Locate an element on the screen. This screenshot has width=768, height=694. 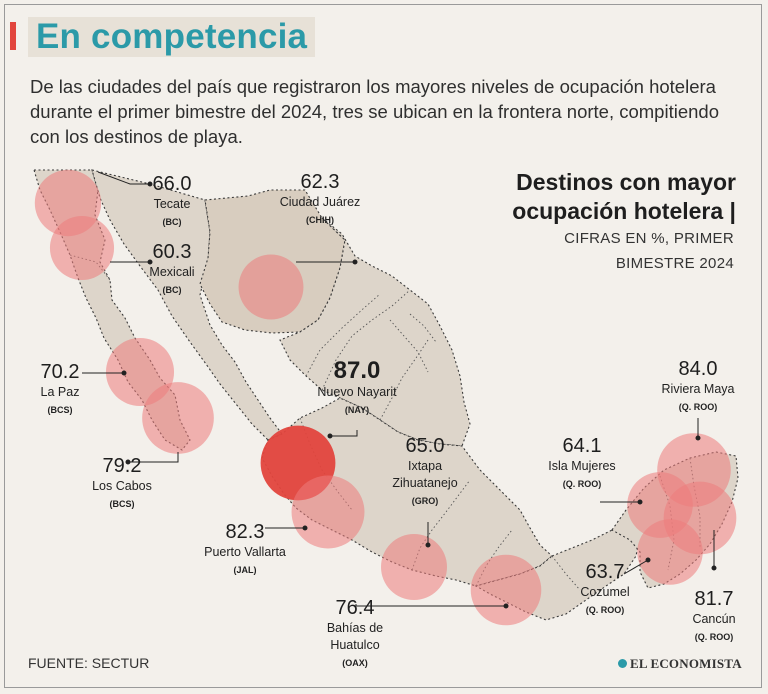
bubble-ciudad-juarez is located at coordinates (271, 287).